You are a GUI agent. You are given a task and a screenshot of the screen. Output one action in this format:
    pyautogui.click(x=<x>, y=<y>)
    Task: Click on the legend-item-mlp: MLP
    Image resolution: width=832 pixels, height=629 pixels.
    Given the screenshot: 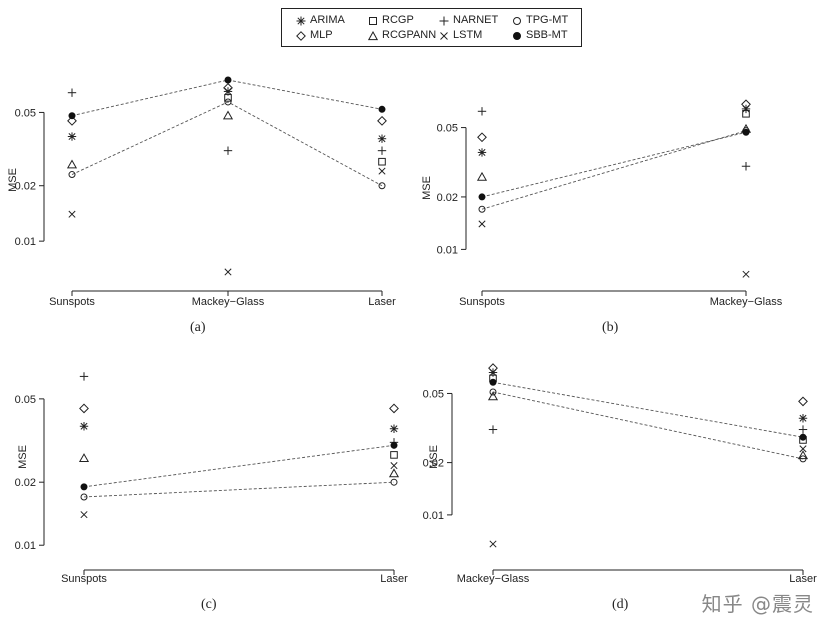 What is the action you would take?
    pyautogui.click(x=314, y=35)
    